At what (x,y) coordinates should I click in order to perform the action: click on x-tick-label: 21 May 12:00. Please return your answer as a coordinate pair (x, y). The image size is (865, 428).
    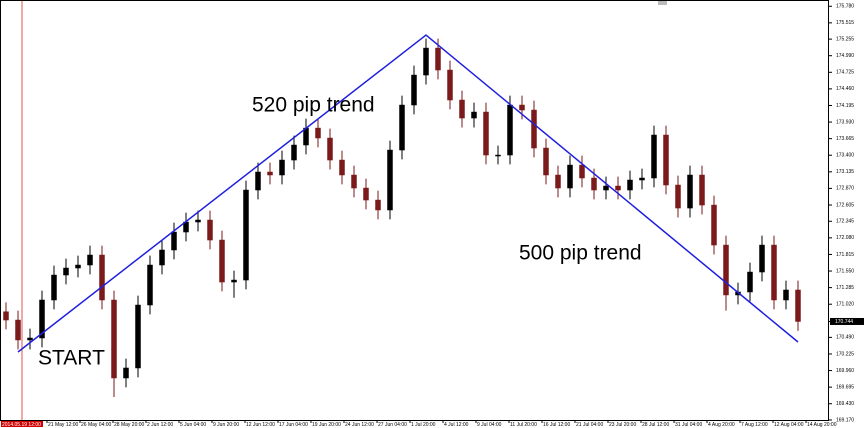
    Looking at the image, I should click on (63, 425).